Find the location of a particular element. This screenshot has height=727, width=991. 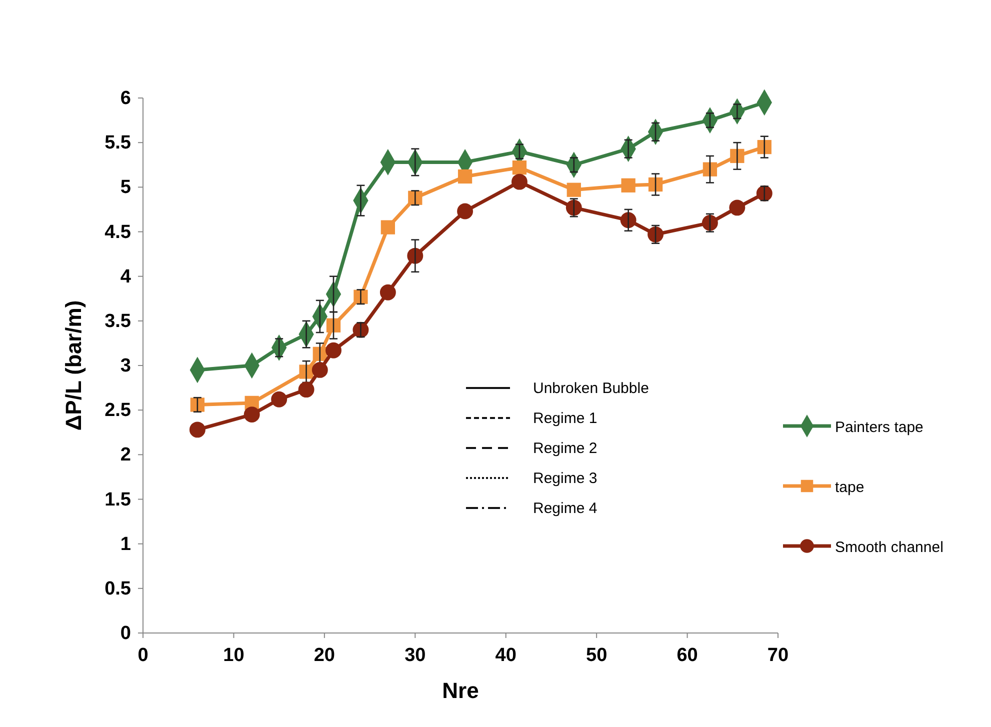

x-tick-label: 60 is located at coordinates (687, 655).